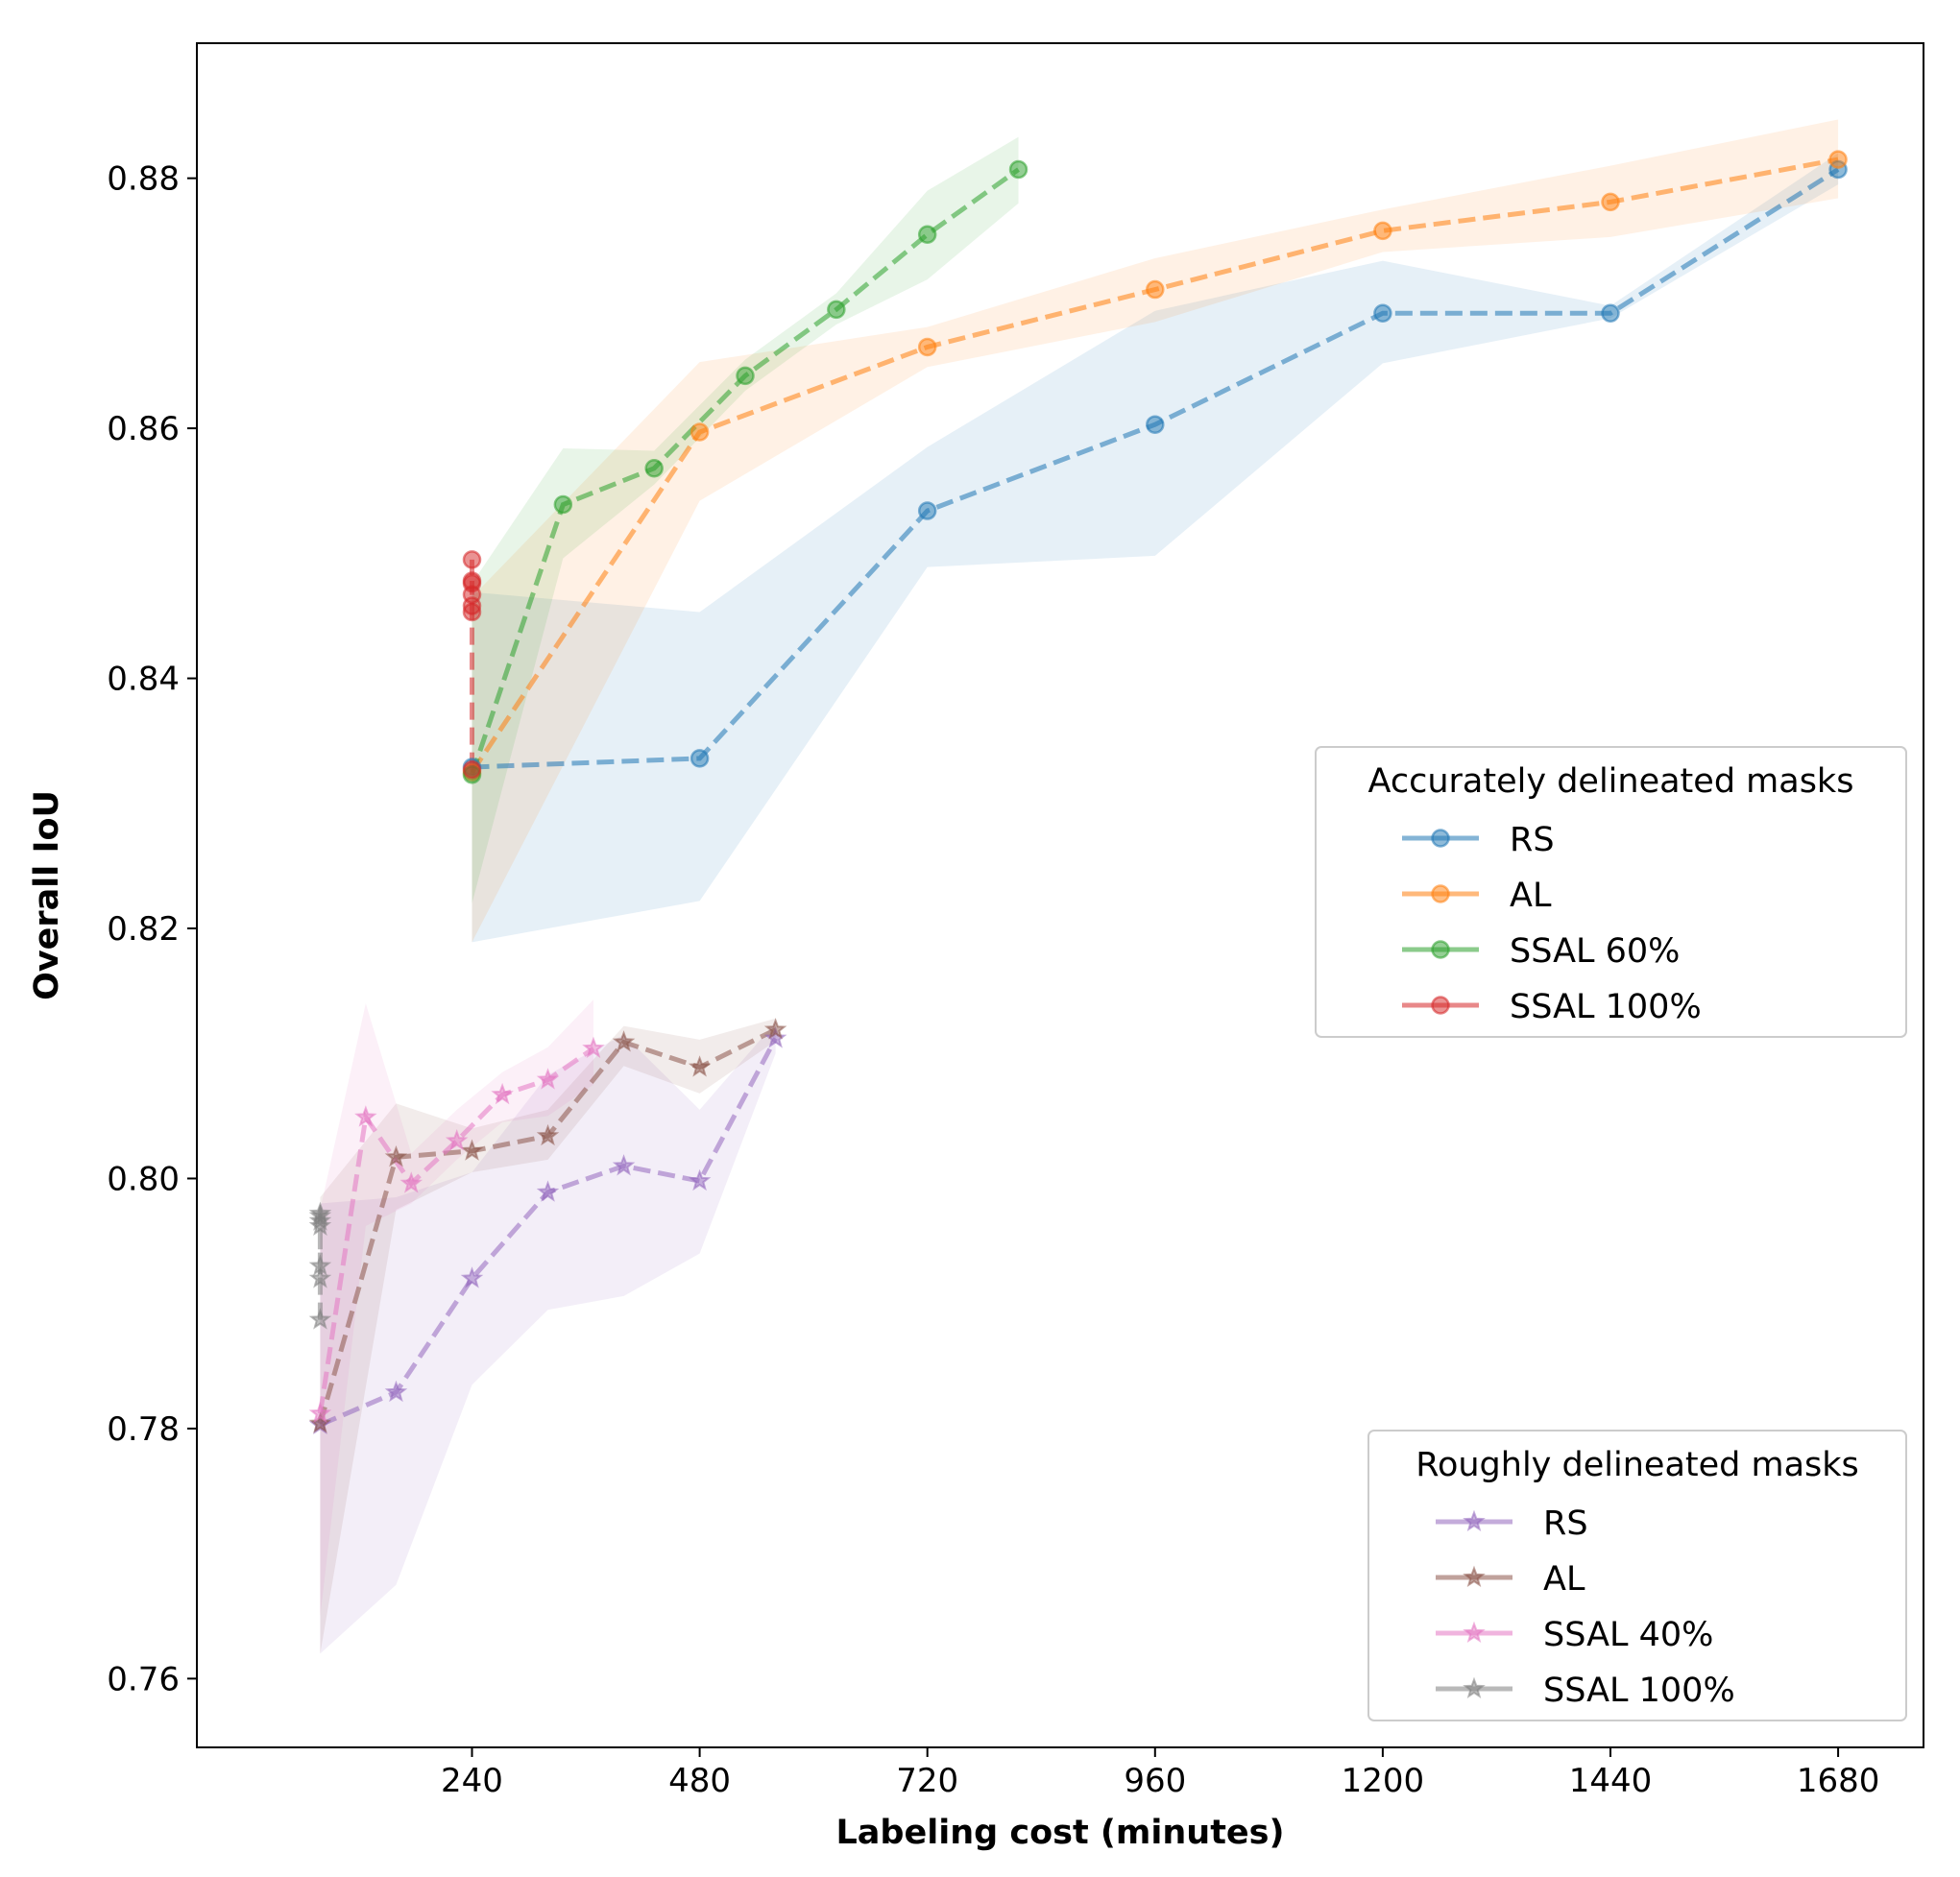  Describe the element at coordinates (1060, 1833) in the screenshot. I see `x-axis-label: Labeling cost (minutes)` at that location.